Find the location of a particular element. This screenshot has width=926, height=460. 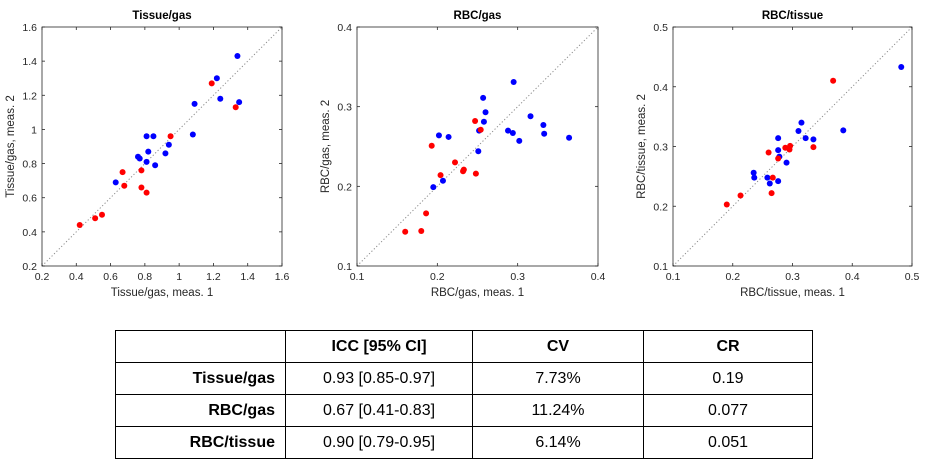

y-tick-label: 1.2 is located at coordinates (29, 96).